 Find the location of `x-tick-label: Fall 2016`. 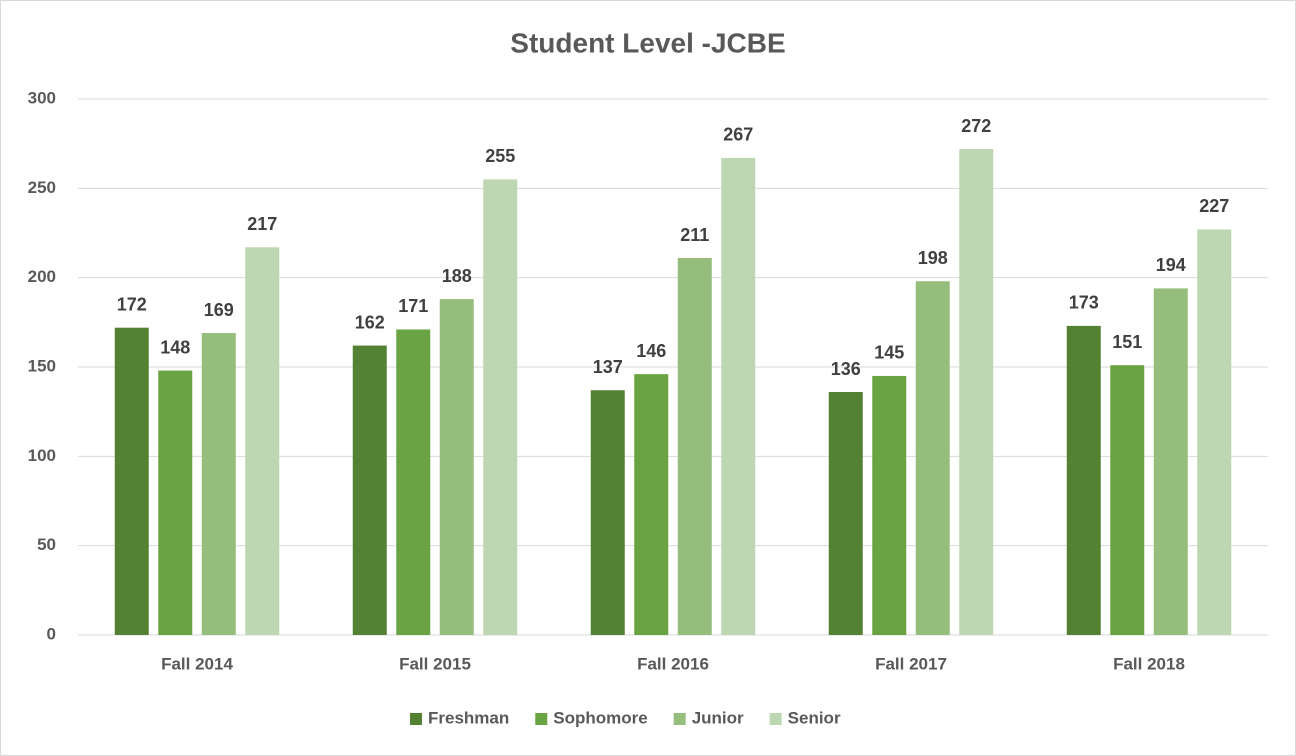

x-tick-label: Fall 2016 is located at coordinates (673, 663).